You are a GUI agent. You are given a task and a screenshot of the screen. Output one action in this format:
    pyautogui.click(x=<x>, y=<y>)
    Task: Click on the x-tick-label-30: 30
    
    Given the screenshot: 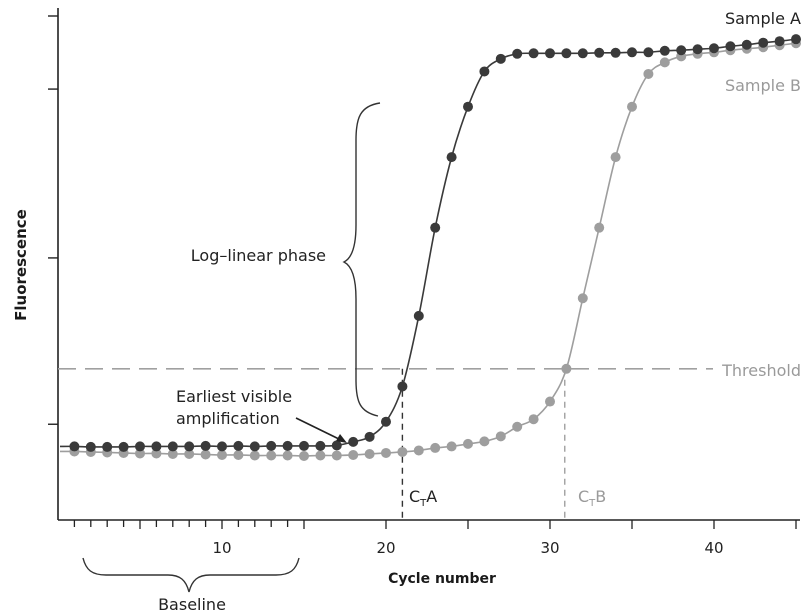 What is the action you would take?
    pyautogui.click(x=549, y=548)
    